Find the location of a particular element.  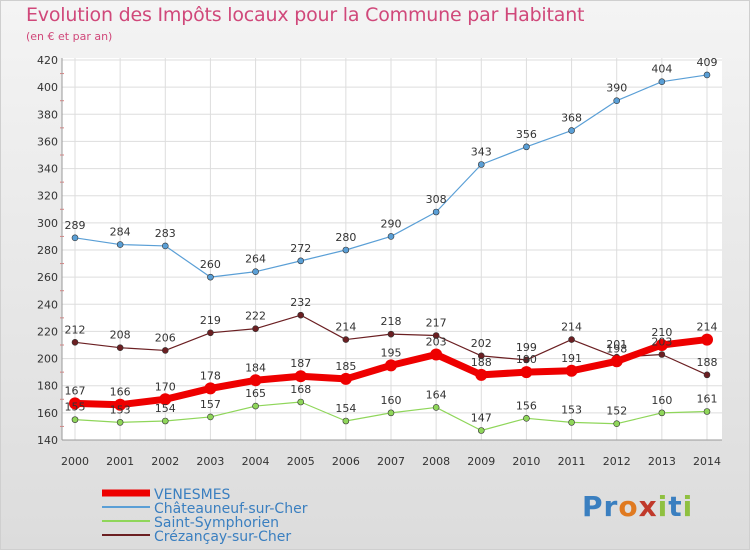

x-tick-label: 2009 is located at coordinates (481, 461).